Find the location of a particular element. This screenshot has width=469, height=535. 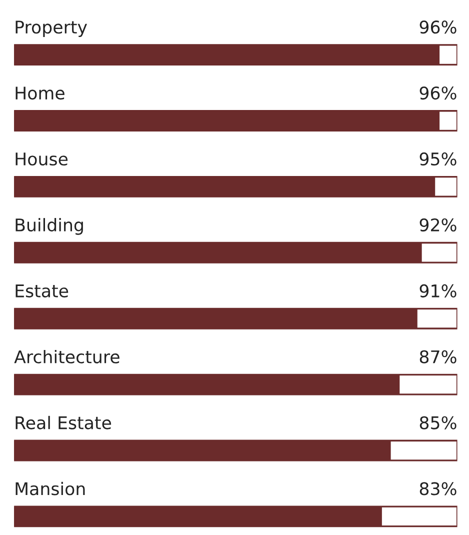

y-tick-label: Property is located at coordinates (52, 29).